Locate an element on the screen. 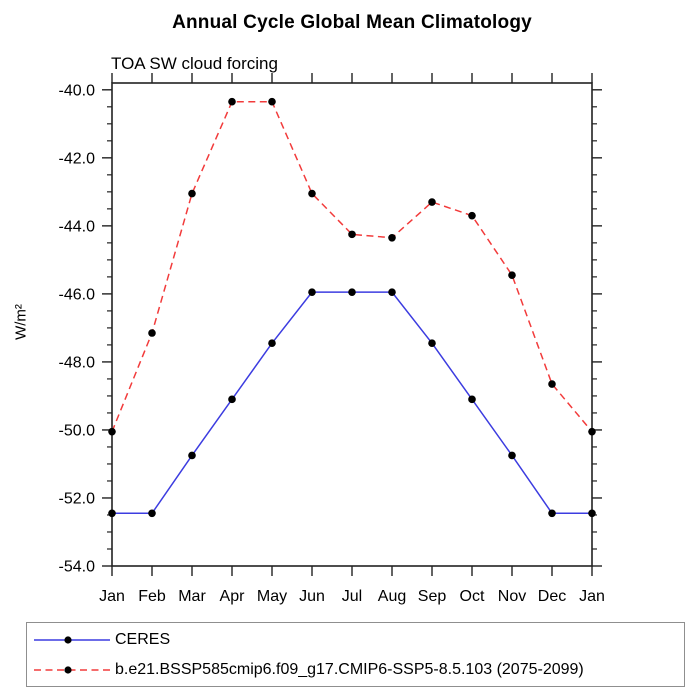 The height and width of the screenshot is (700, 700). x-axis-month-label: Apr is located at coordinates (233, 596).